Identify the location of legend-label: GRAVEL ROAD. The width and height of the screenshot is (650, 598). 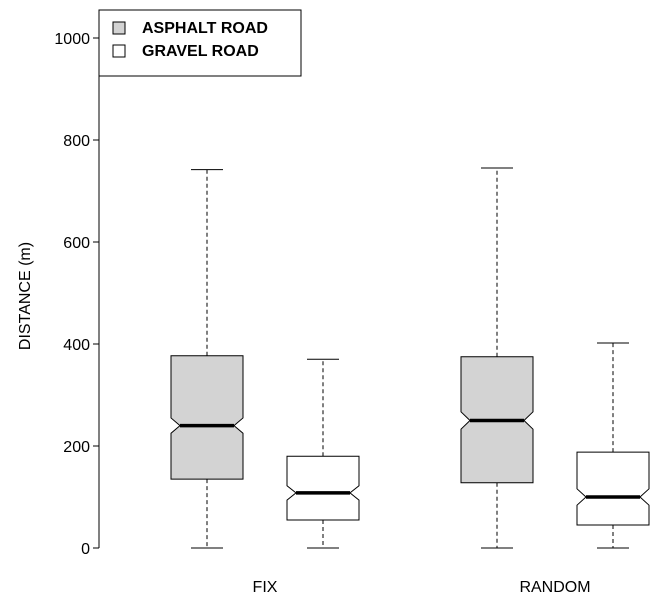
(200, 51).